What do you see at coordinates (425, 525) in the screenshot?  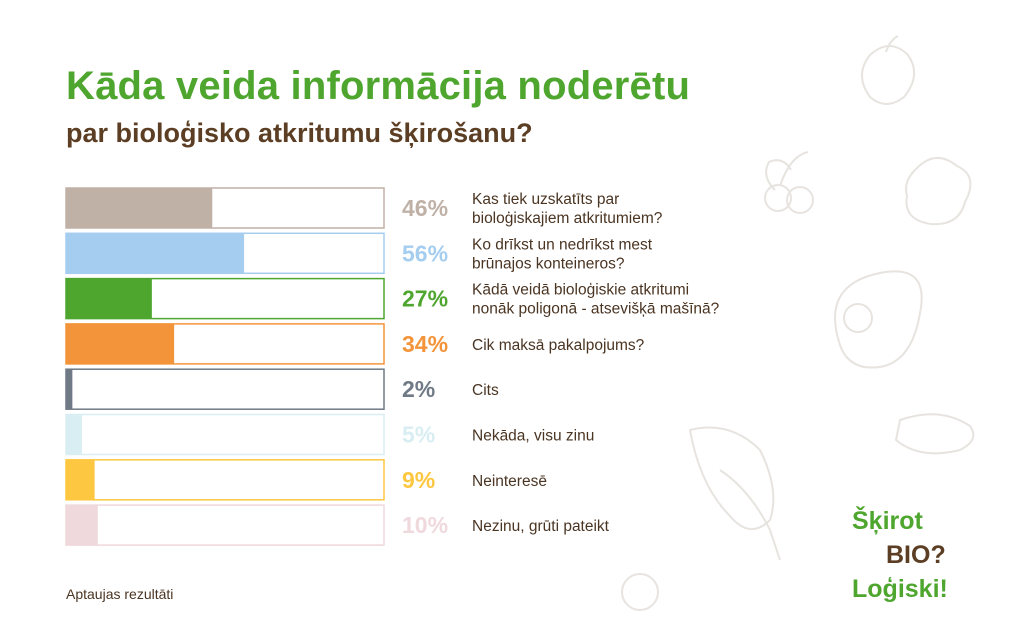 I see `value-label: 10%` at bounding box center [425, 525].